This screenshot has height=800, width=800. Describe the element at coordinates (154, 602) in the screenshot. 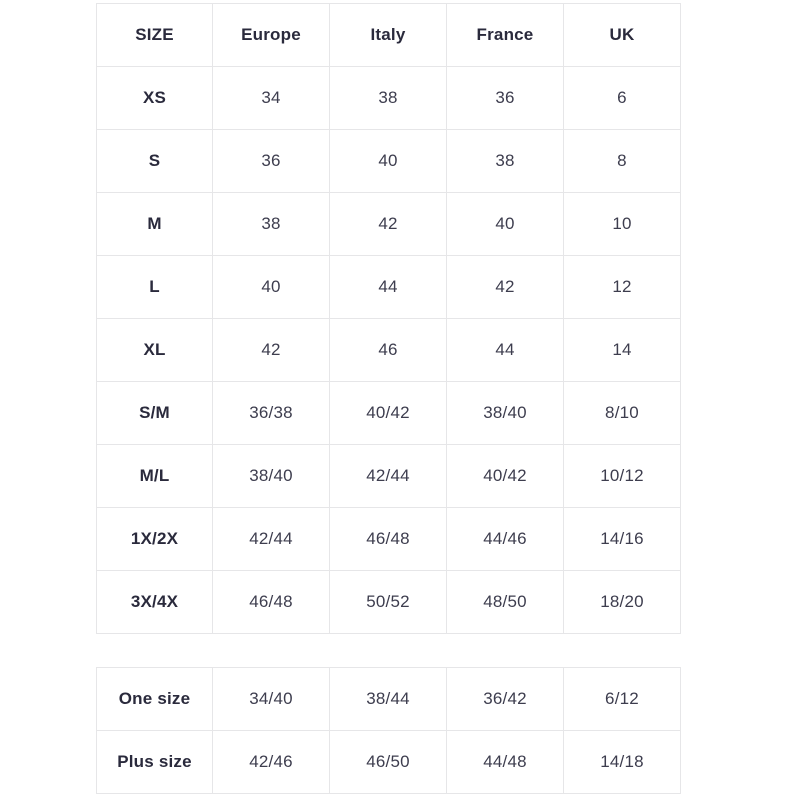

I see `row-label: 3X/4X` at that location.